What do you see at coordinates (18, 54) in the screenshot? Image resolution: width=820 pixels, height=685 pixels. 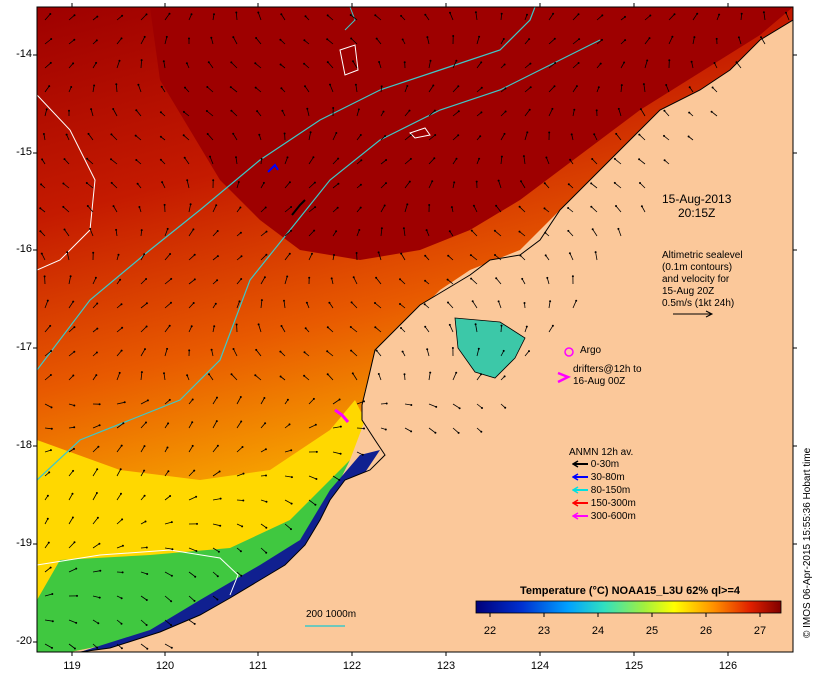 I see `lat-label: -14` at bounding box center [18, 54].